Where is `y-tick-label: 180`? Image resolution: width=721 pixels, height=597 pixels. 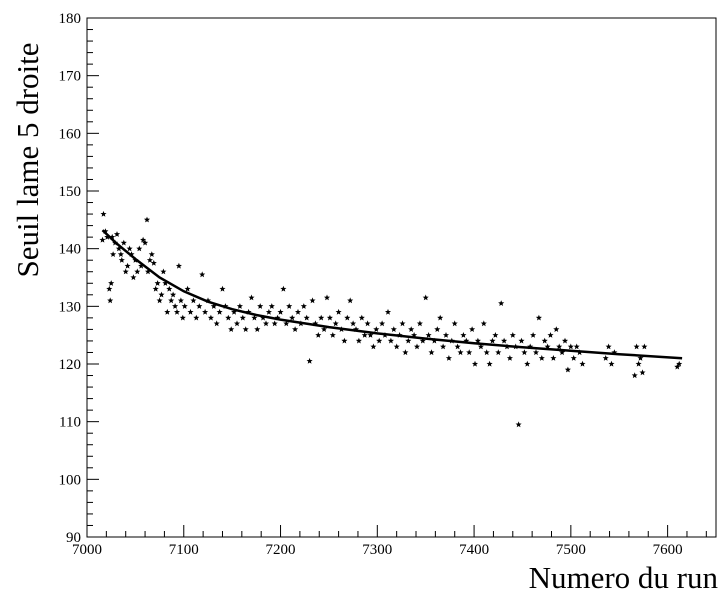 y-tick-label: 180 is located at coordinates (70, 19).